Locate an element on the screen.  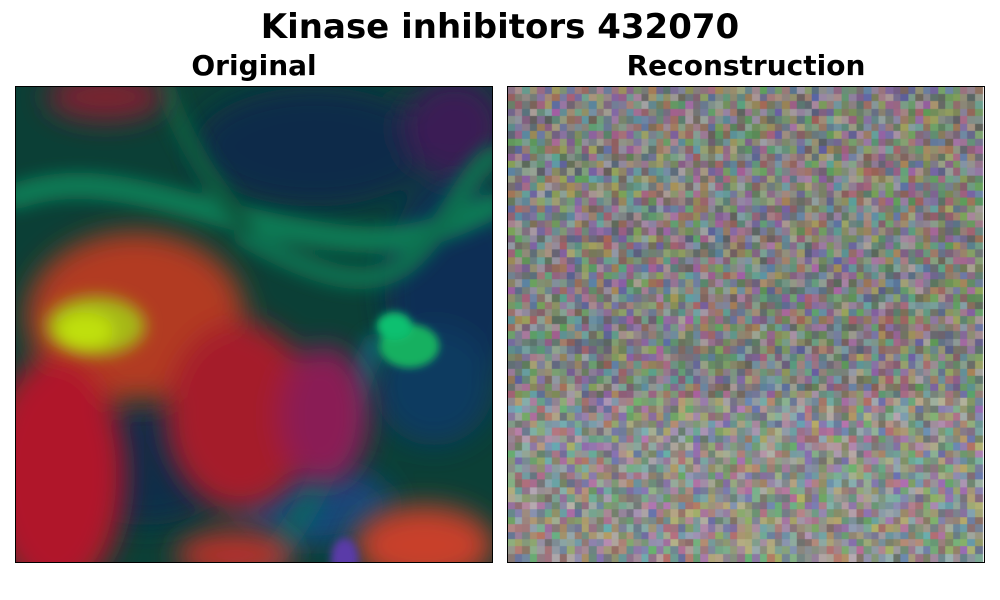
original-panel-title: Original is located at coordinates (254, 65).